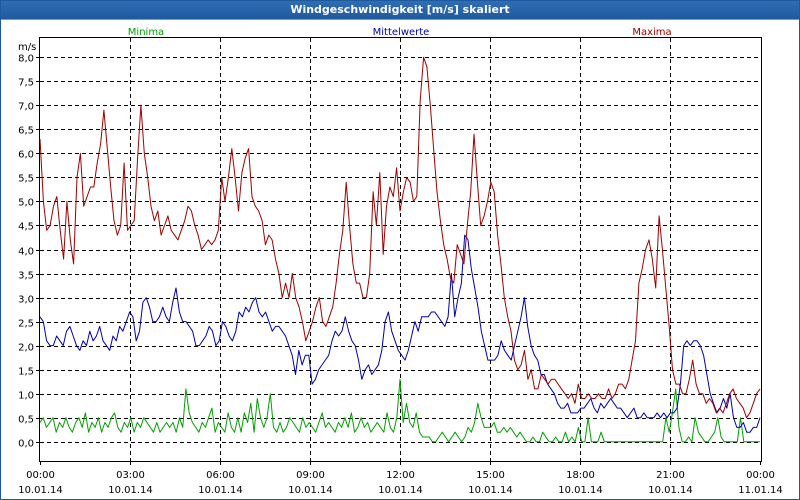 The image size is (800, 500). I want to click on y-tick-label: 3,5, so click(26, 276).